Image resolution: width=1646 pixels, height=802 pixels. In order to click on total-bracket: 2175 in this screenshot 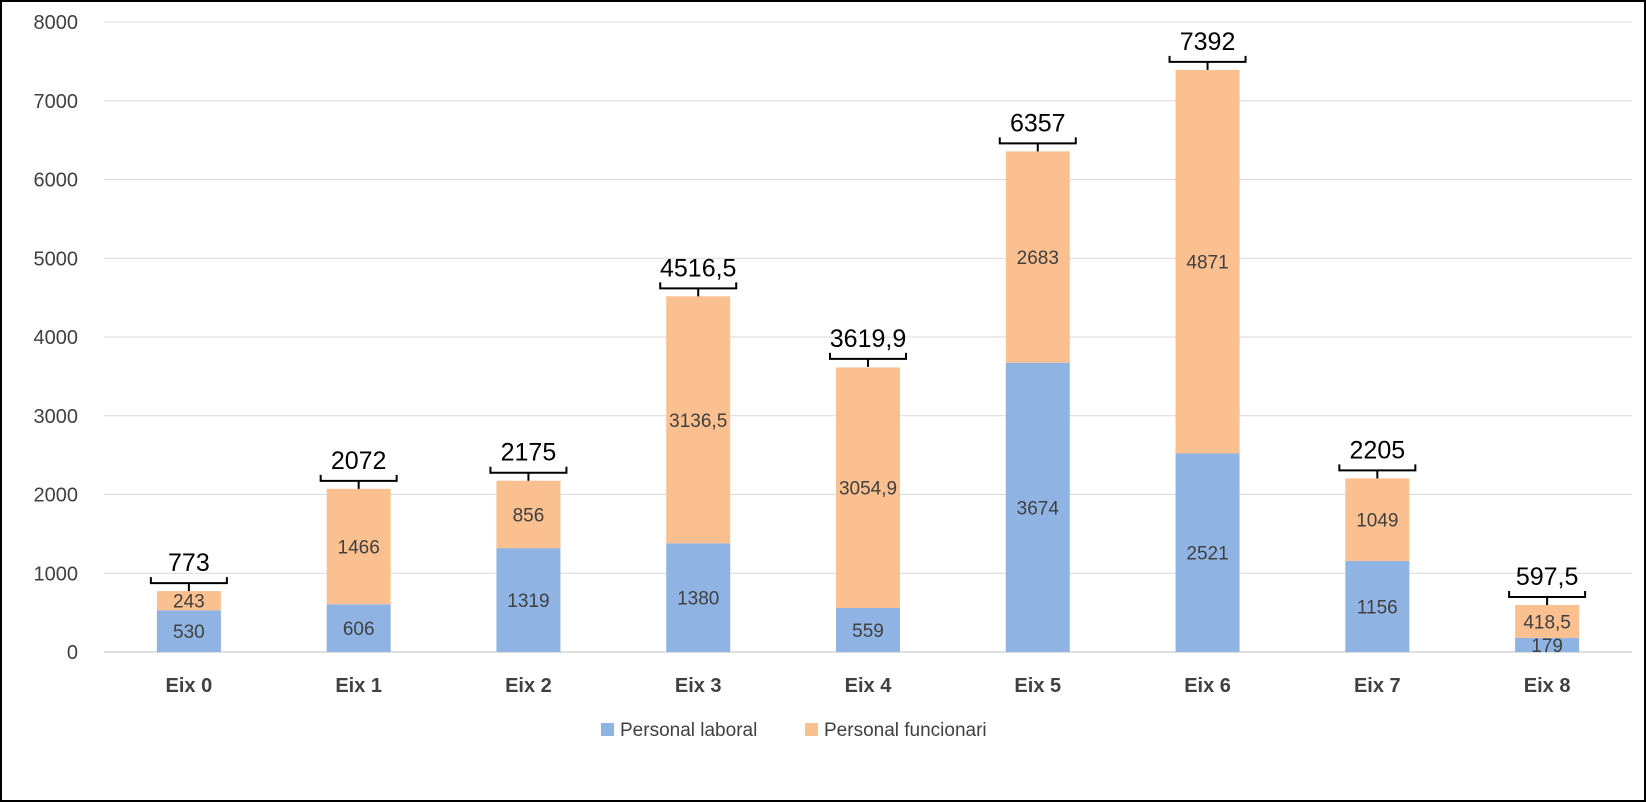, I will do `click(528, 460)`.